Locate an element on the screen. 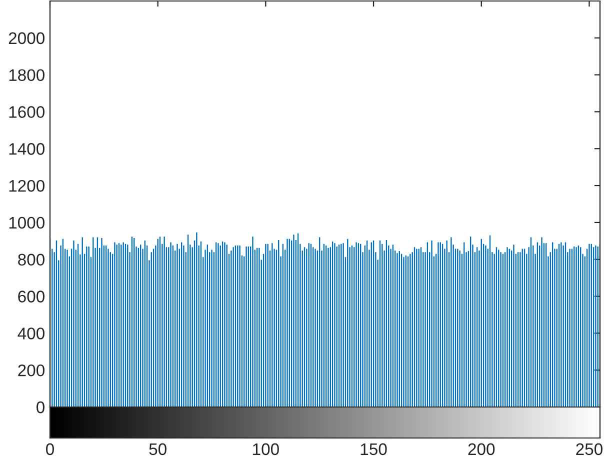 The height and width of the screenshot is (461, 605). y-tick-label: 600 is located at coordinates (31, 296).